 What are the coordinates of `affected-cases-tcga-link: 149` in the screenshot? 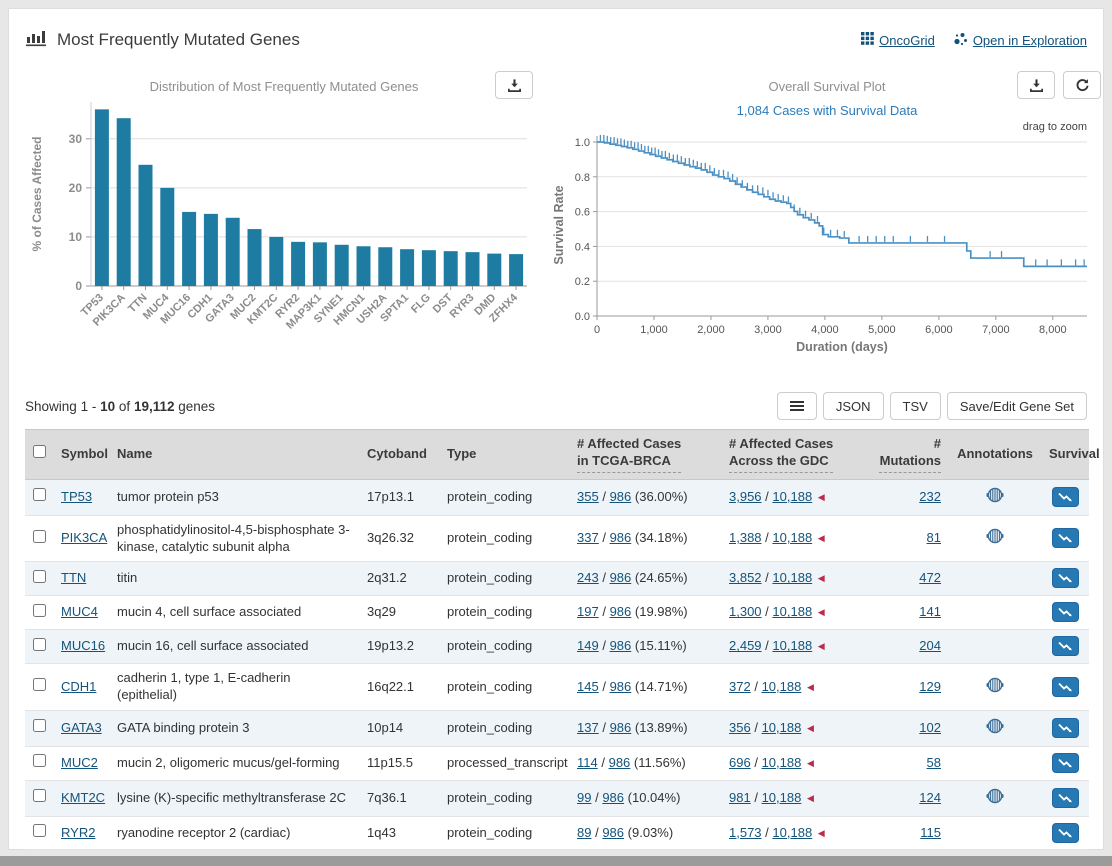 It's located at (588, 646).